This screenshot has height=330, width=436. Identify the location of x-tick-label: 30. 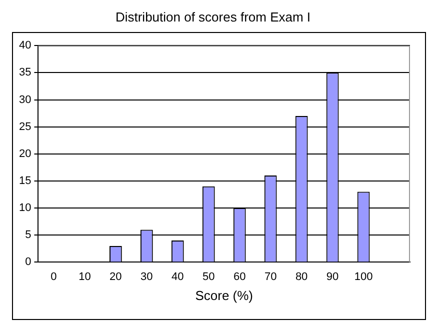
(146, 276).